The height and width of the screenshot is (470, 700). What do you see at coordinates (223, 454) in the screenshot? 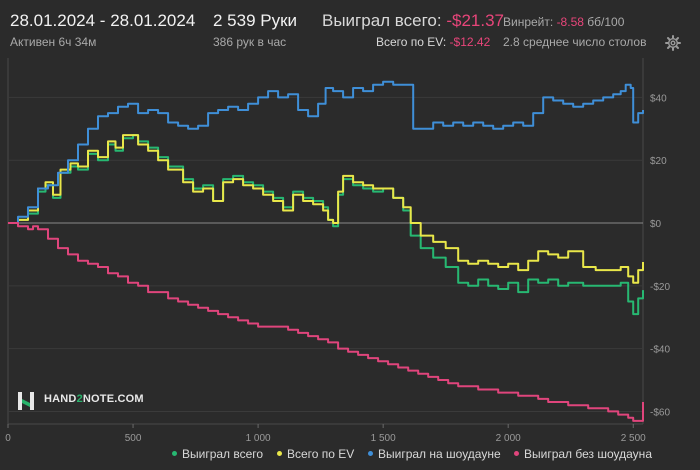
I see `legend-label: Выиграл всего` at bounding box center [223, 454].